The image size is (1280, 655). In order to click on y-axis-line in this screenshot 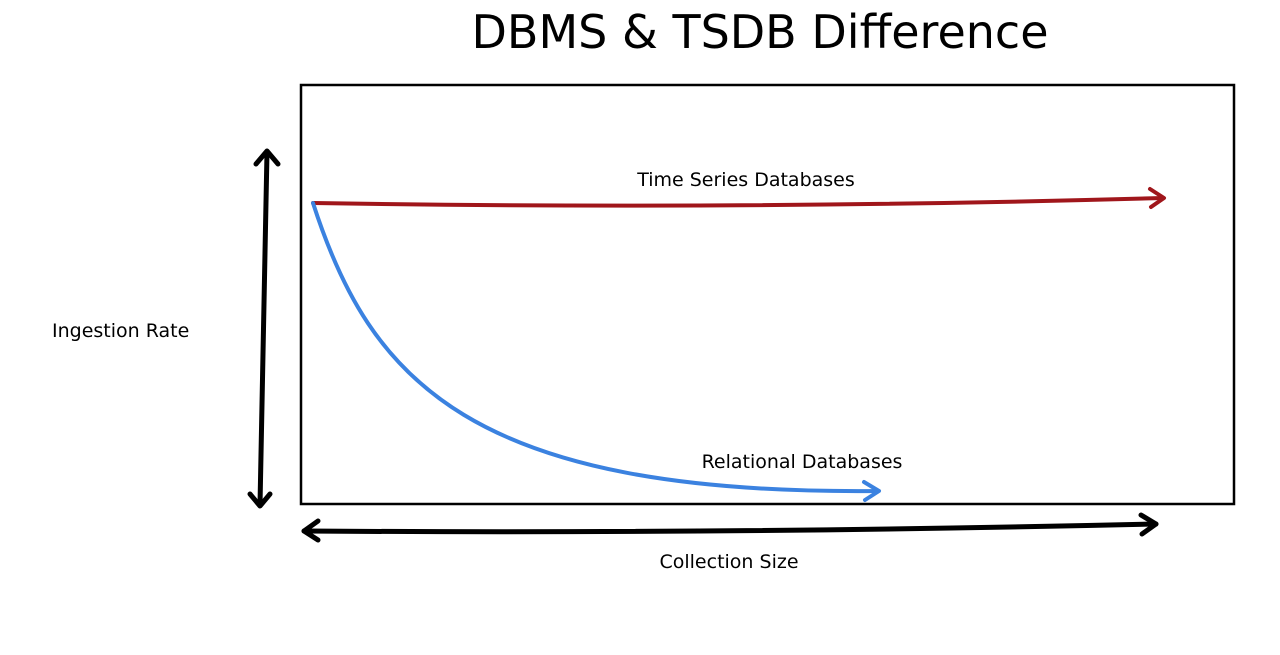, I will do `click(263, 328)`.